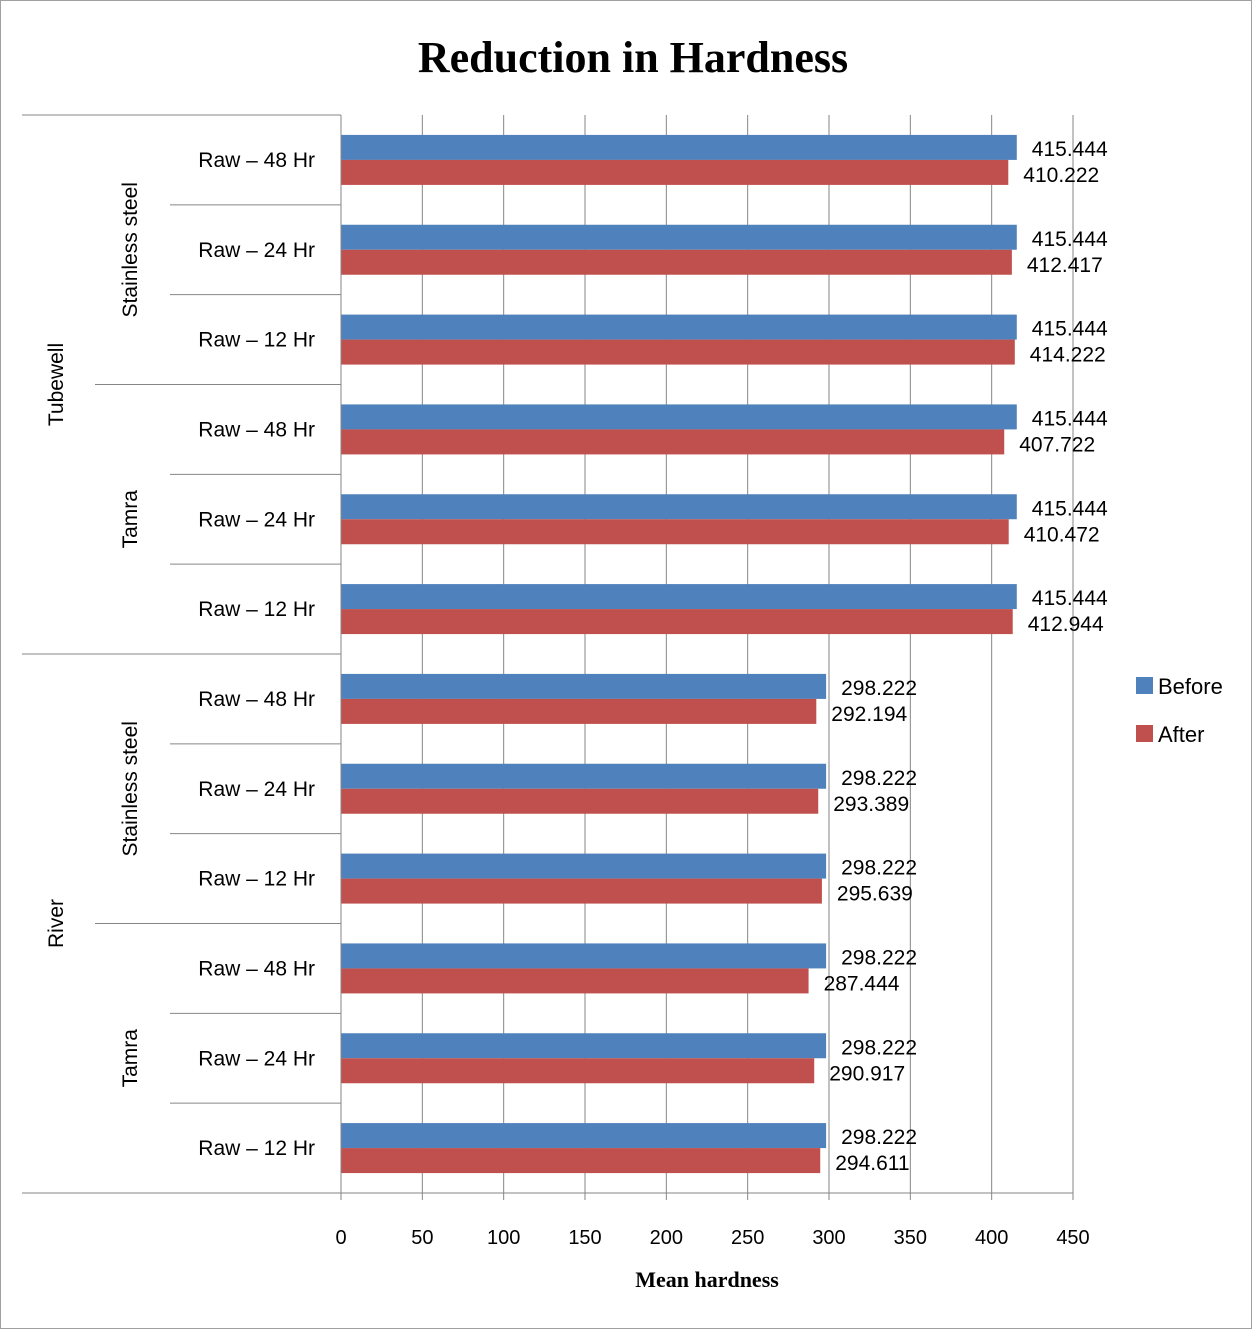 This screenshot has width=1252, height=1334. Describe the element at coordinates (872, 1163) in the screenshot. I see `data-label-after: 294.611` at that location.